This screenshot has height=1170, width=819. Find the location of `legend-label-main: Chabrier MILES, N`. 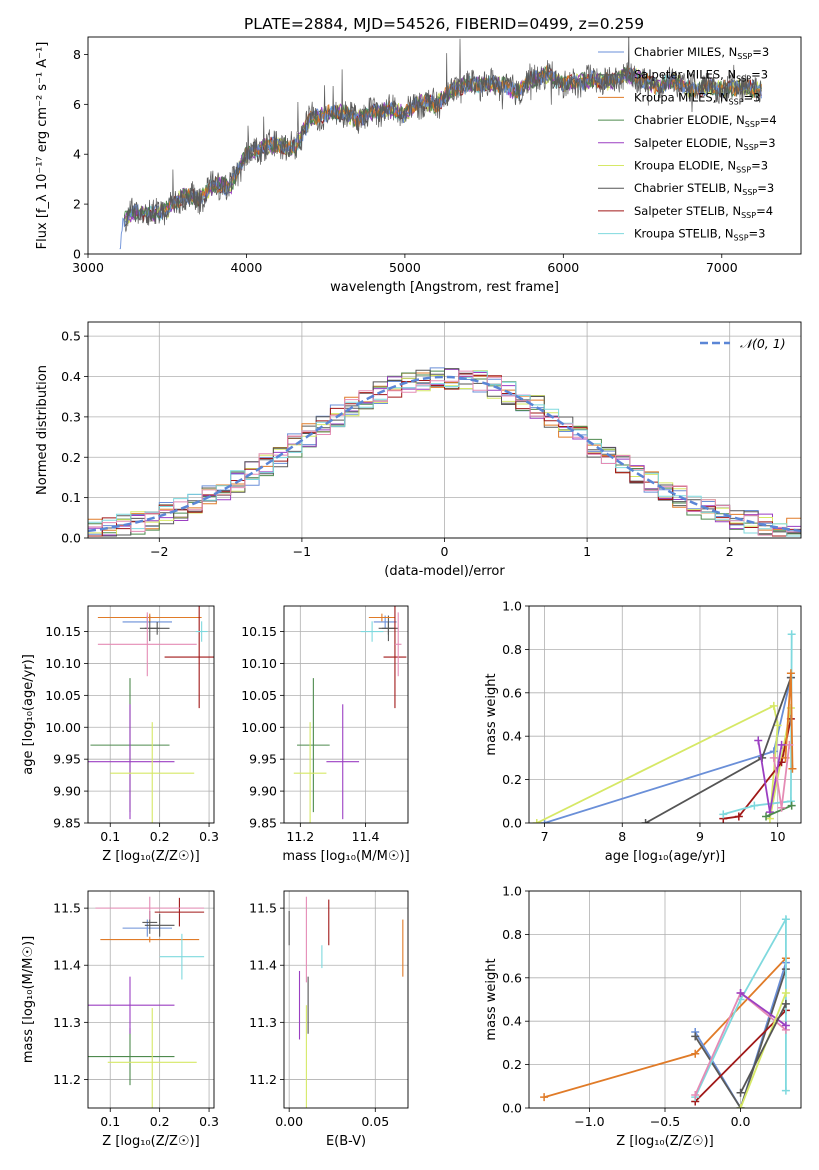

legend-label-main: Chabrier MILES, N is located at coordinates (685, 52).